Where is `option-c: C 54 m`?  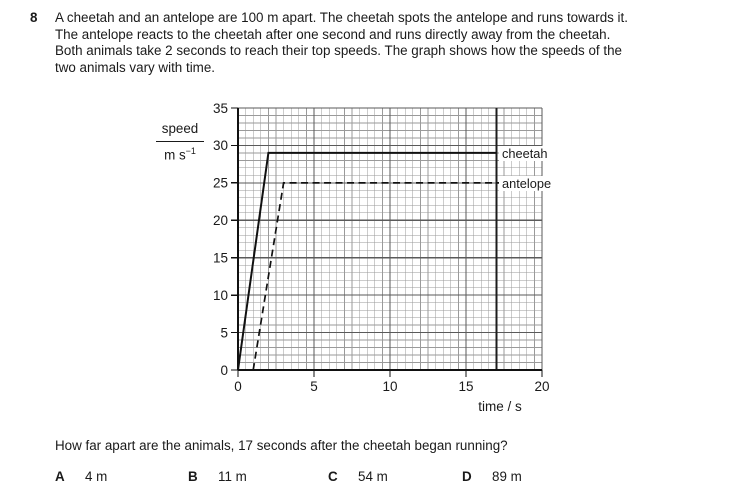 option-c: C 54 m is located at coordinates (358, 476).